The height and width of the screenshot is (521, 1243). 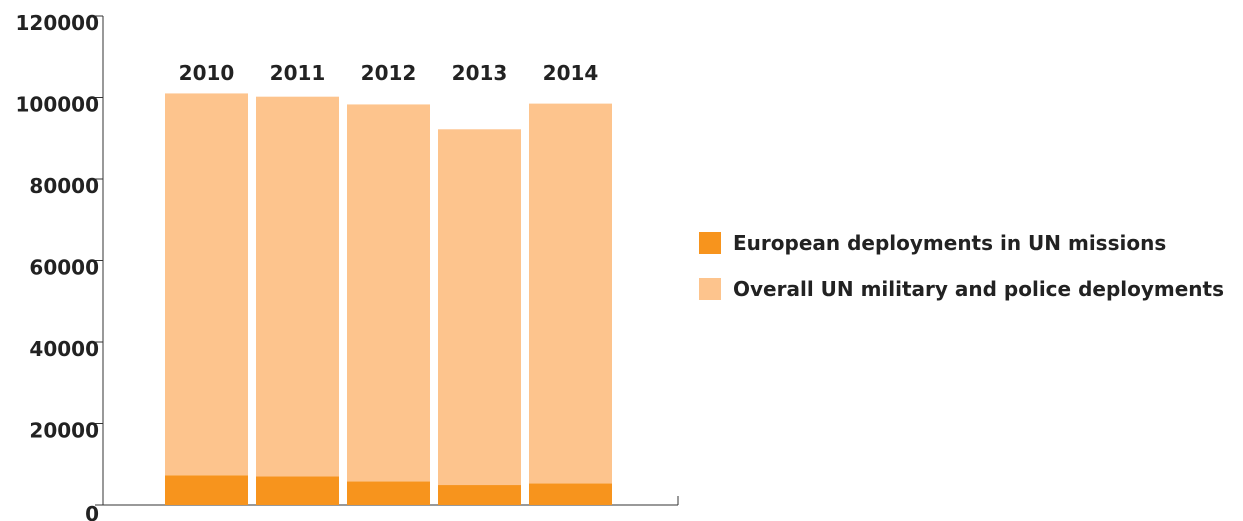 I want to click on legend-item-european: European deployments in UN missions, so click(x=961, y=243).